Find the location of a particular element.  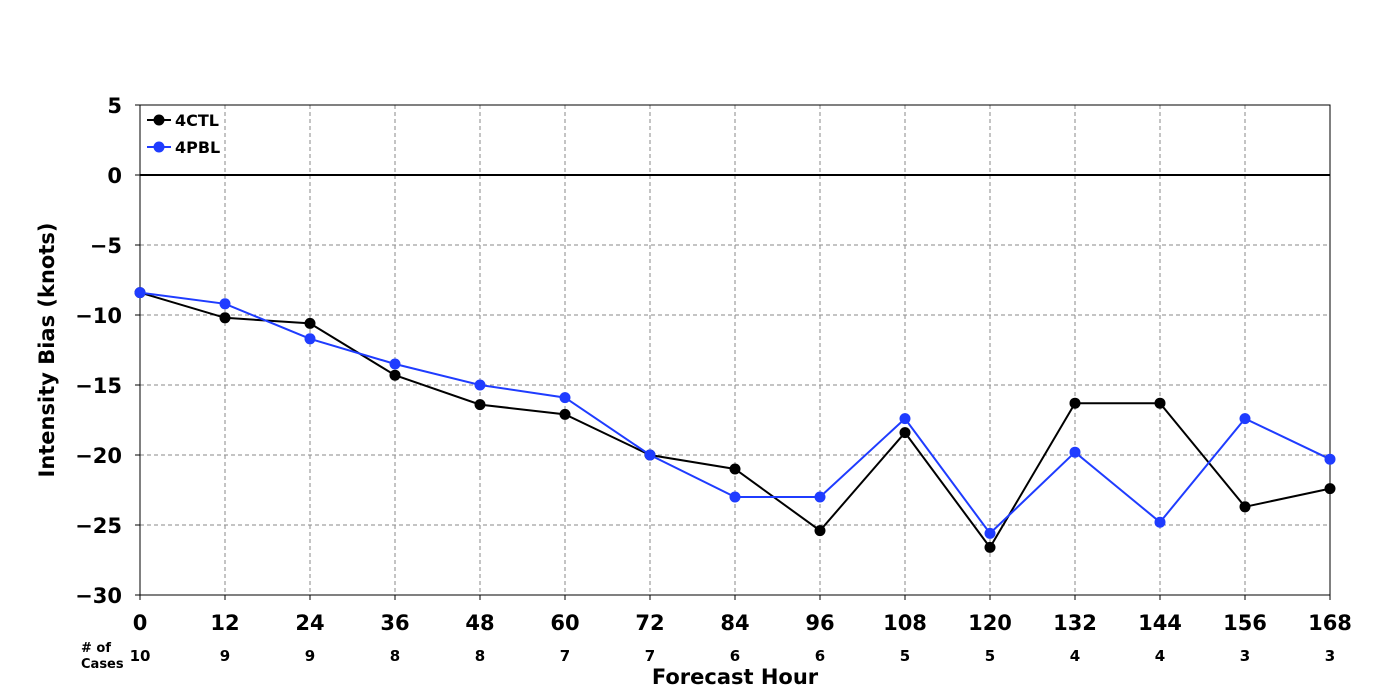

x-tick-label: 60 is located at coordinates (564, 623).